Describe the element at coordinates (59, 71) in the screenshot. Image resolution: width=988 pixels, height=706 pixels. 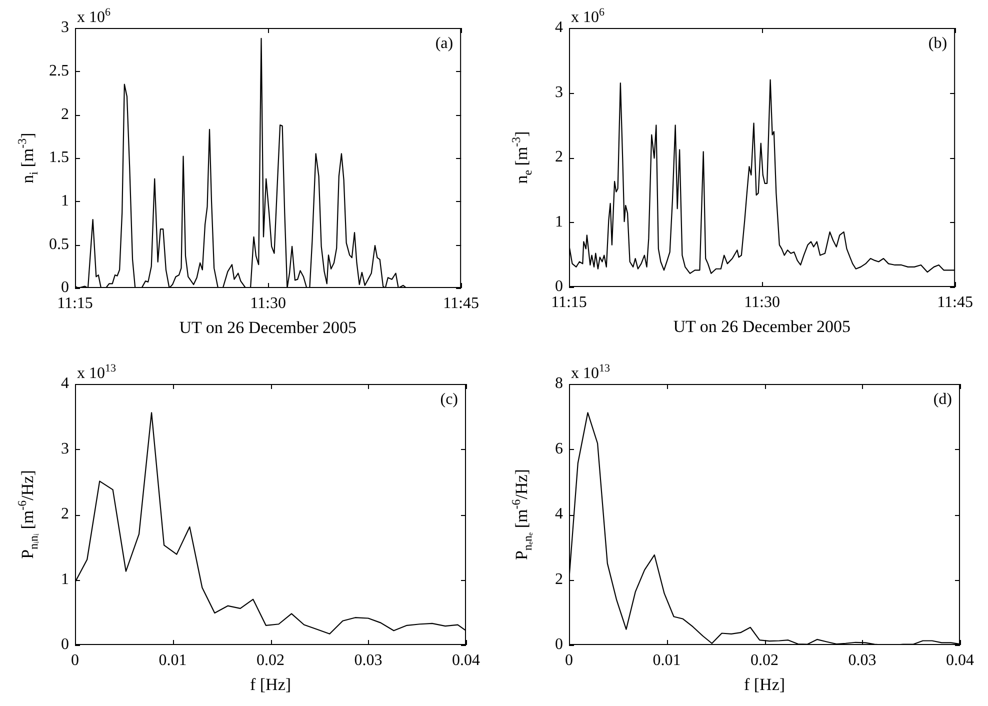
I see `y-tick-label: 2.5` at that location.